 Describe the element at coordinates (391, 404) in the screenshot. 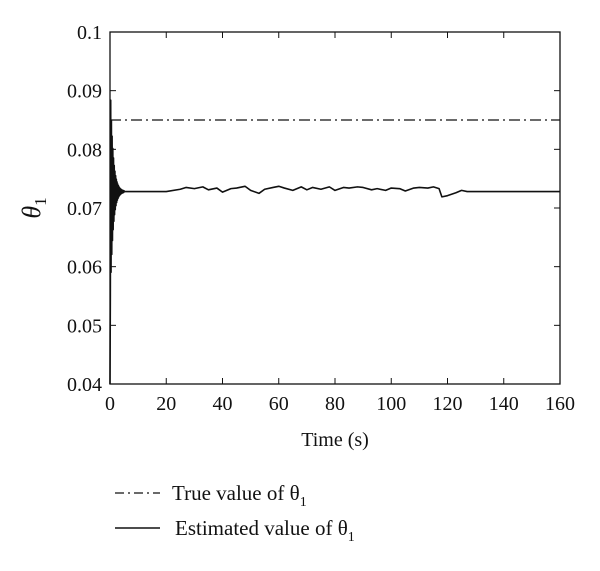

I see `x-tick-label: 100` at that location.